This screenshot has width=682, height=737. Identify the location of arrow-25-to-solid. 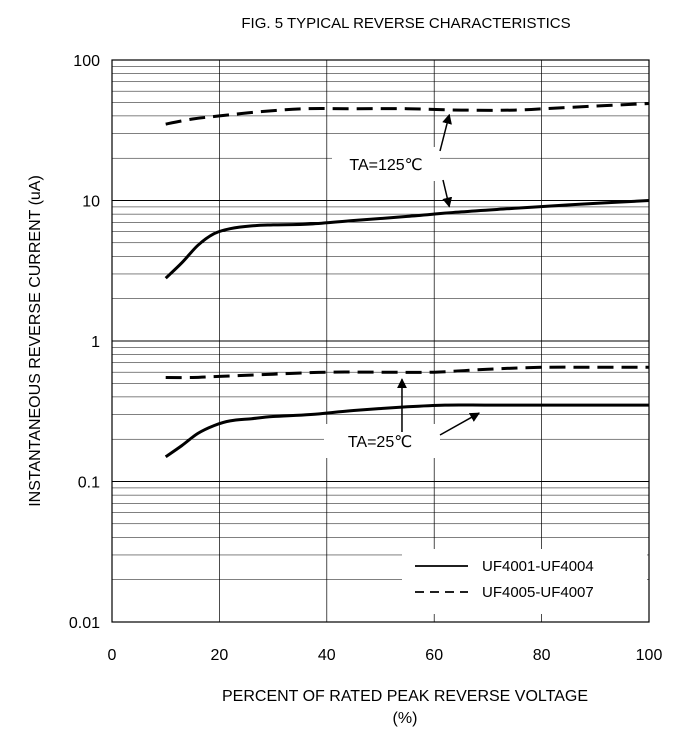
(460, 424).